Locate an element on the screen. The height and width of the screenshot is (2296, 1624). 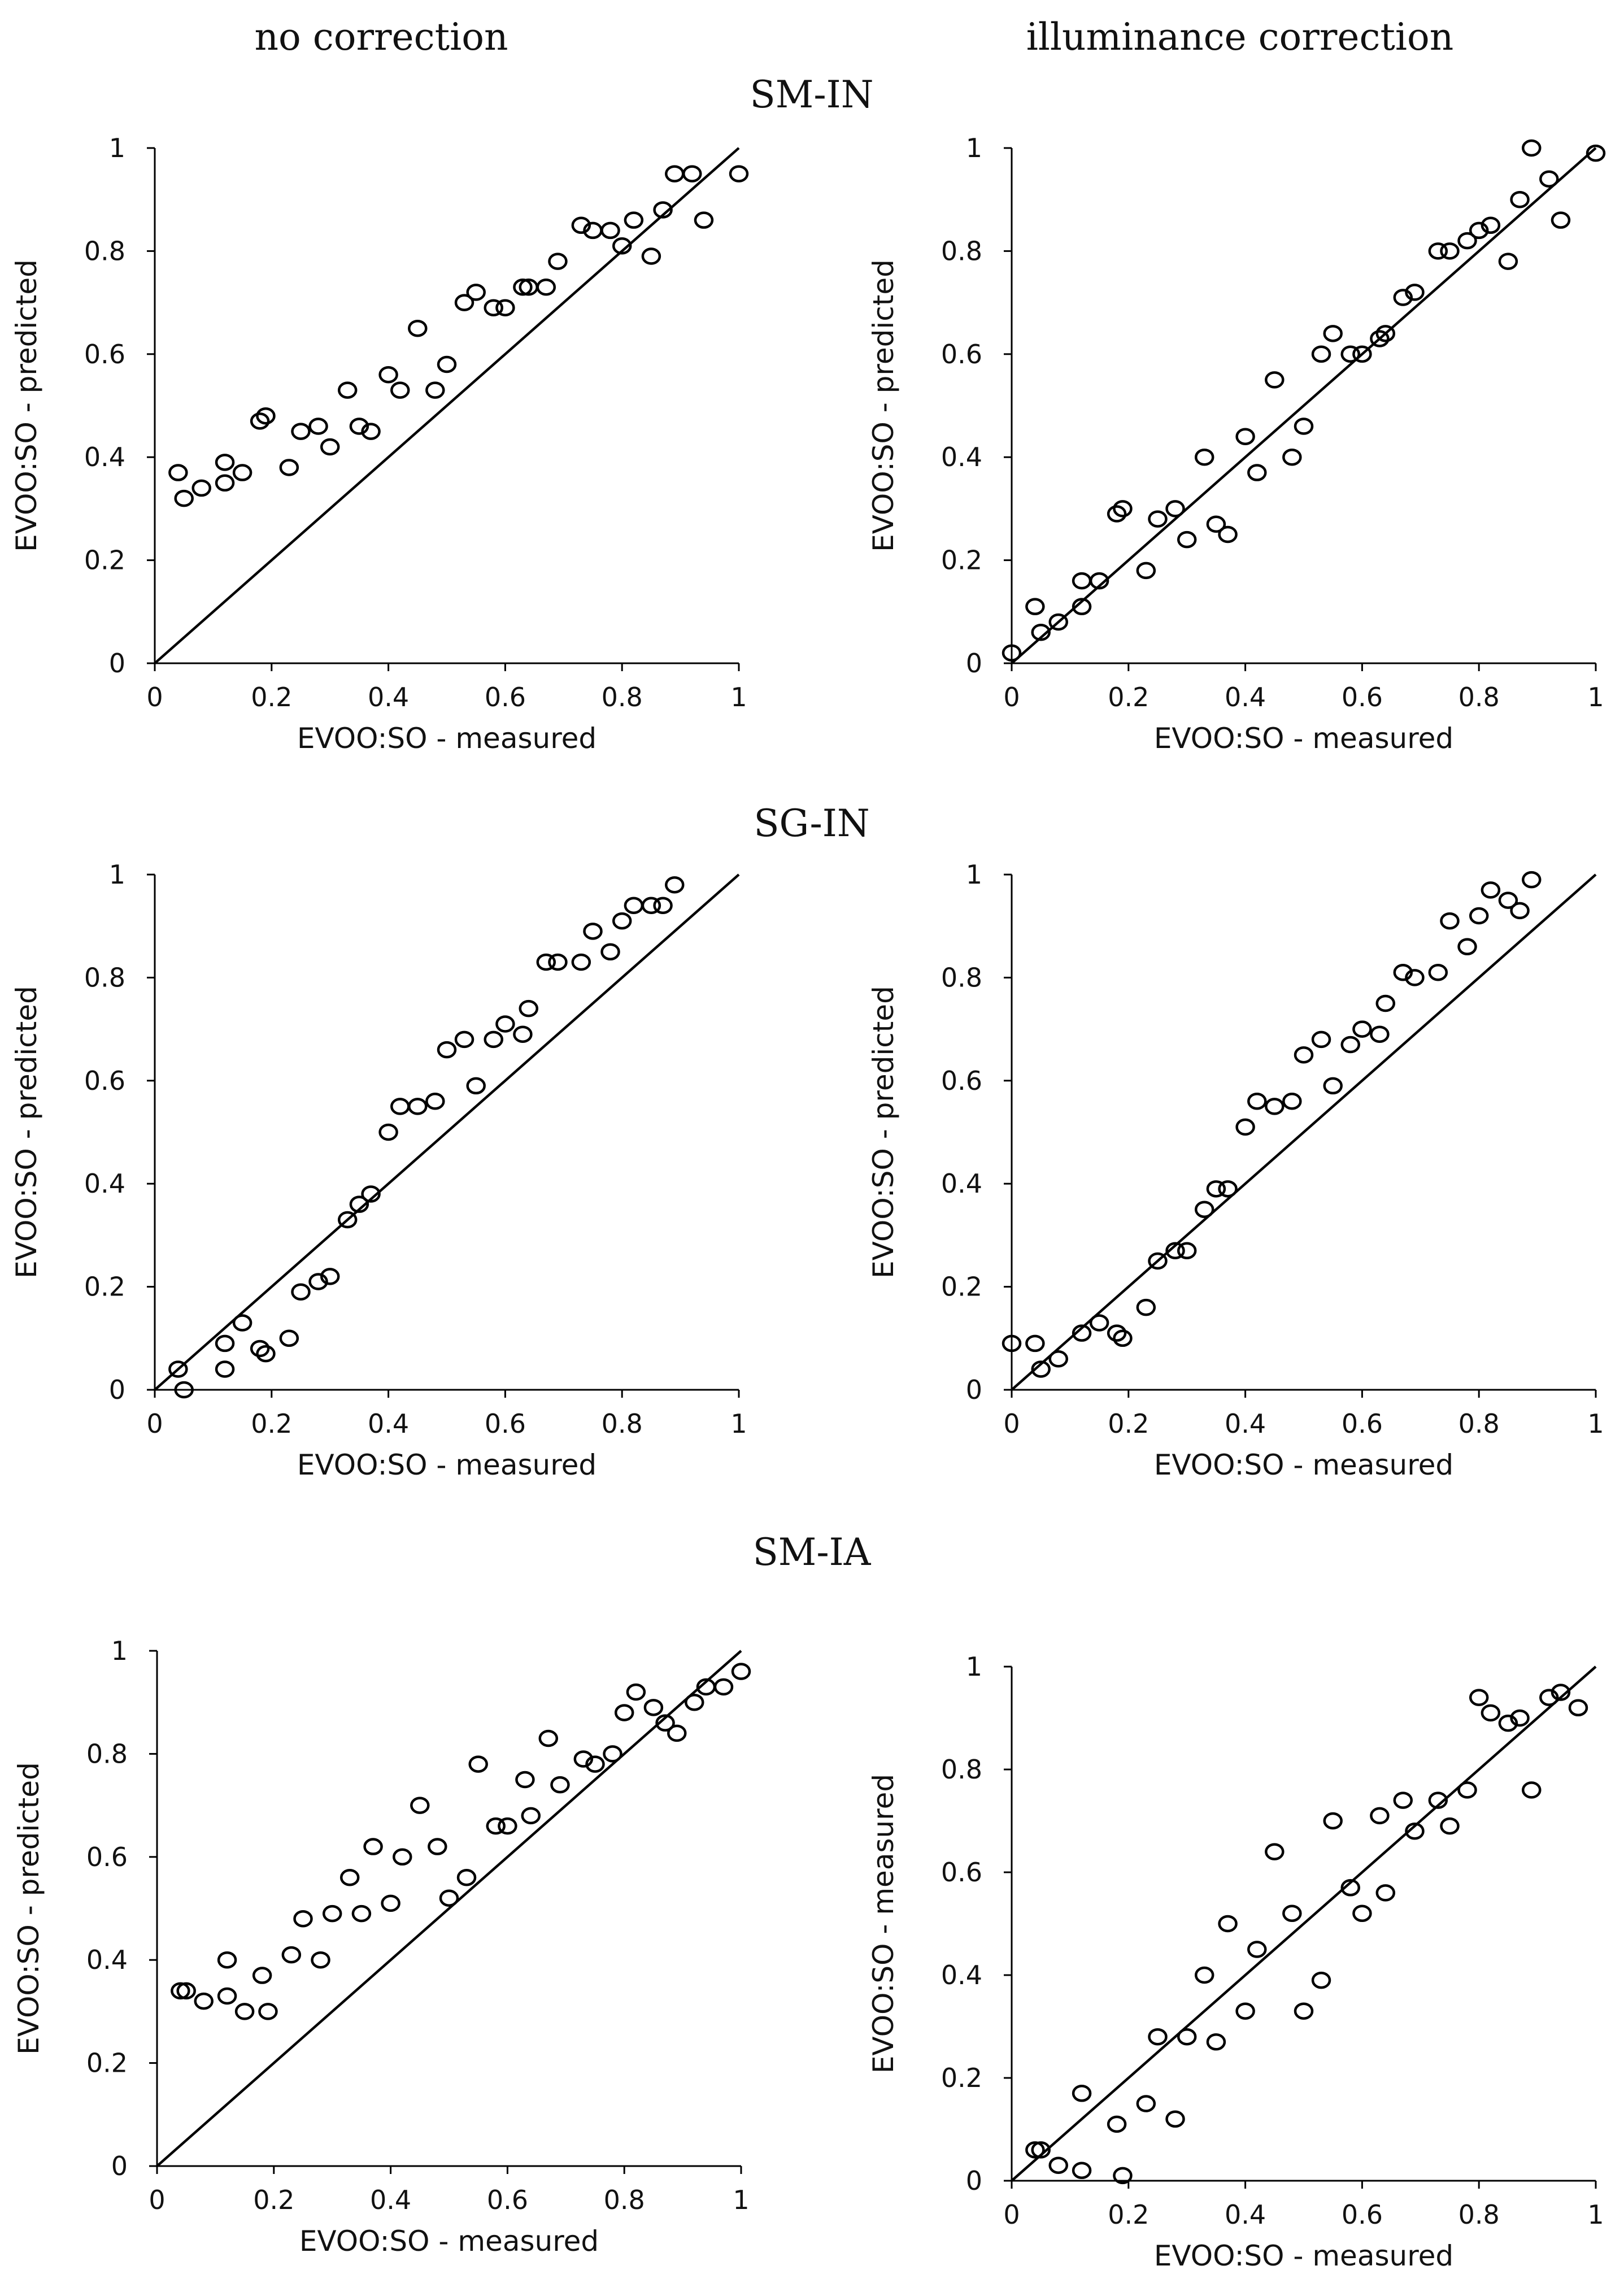
group-title-sg-in: SG-IN is located at coordinates (811, 823).